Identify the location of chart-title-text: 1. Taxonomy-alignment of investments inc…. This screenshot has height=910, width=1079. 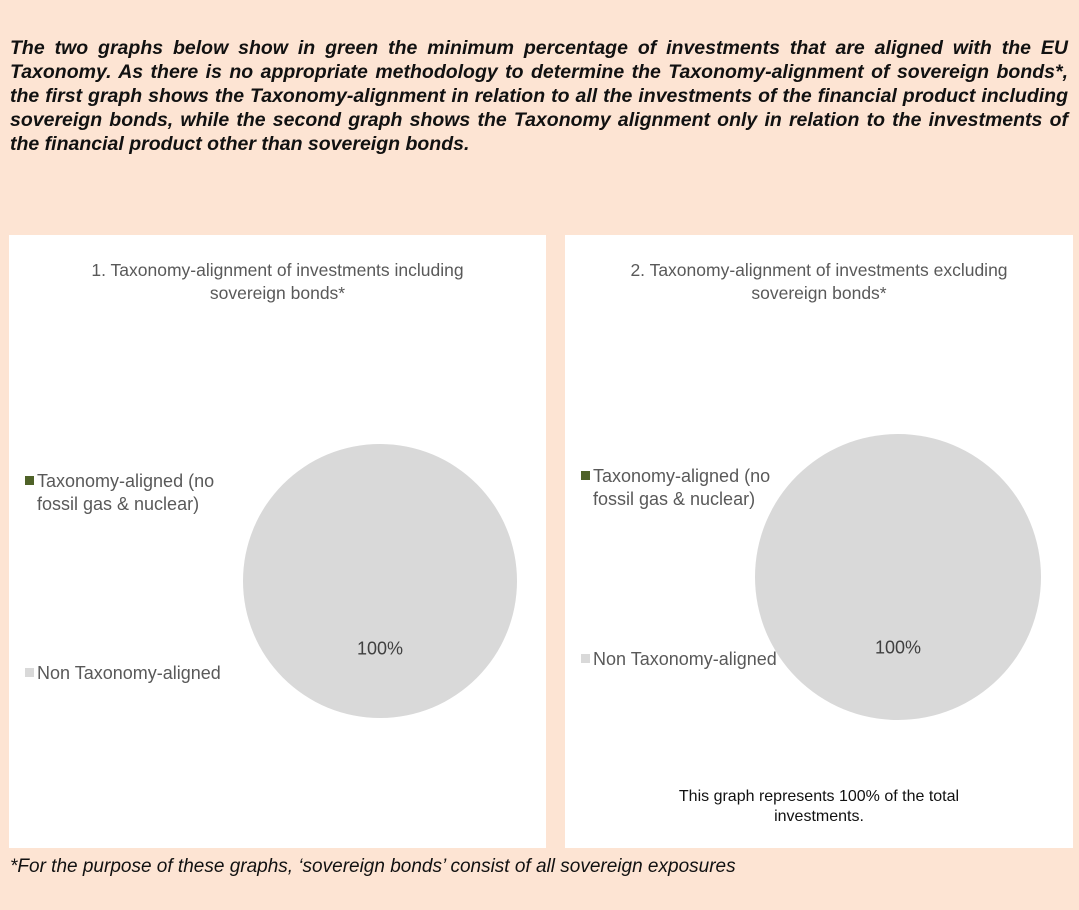
(277, 281).